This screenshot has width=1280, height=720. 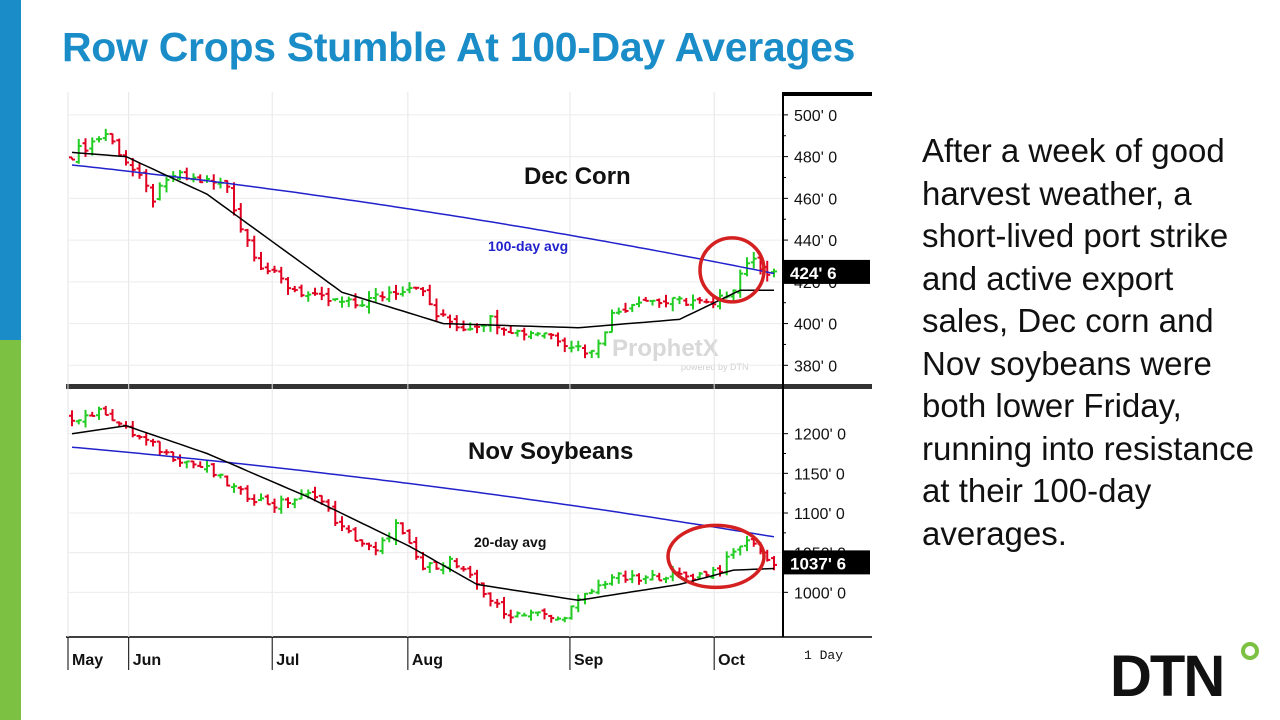 I want to click on accent-bar-blue, so click(x=10, y=170).